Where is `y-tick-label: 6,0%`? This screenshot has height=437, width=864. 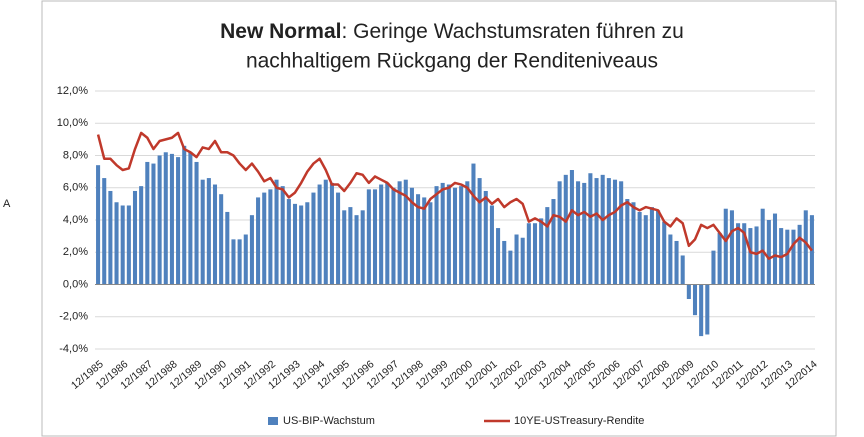
y-tick-label: 6,0% is located at coordinates (75, 188).